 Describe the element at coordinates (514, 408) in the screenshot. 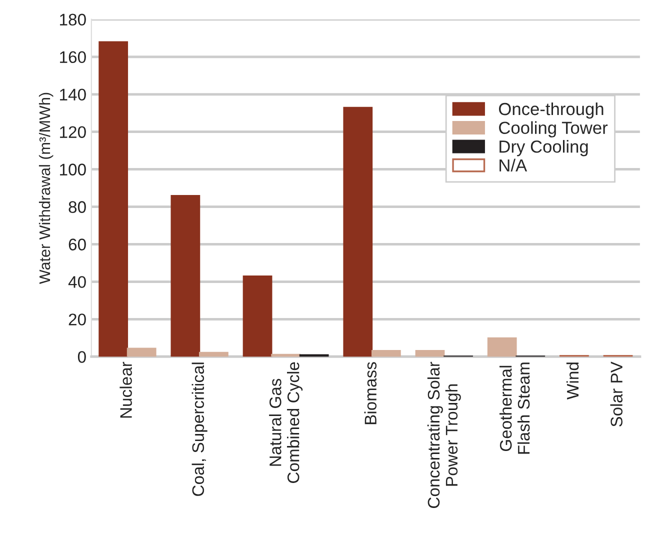

I see `x-tick-label: Geothermal Flash Steam` at that location.